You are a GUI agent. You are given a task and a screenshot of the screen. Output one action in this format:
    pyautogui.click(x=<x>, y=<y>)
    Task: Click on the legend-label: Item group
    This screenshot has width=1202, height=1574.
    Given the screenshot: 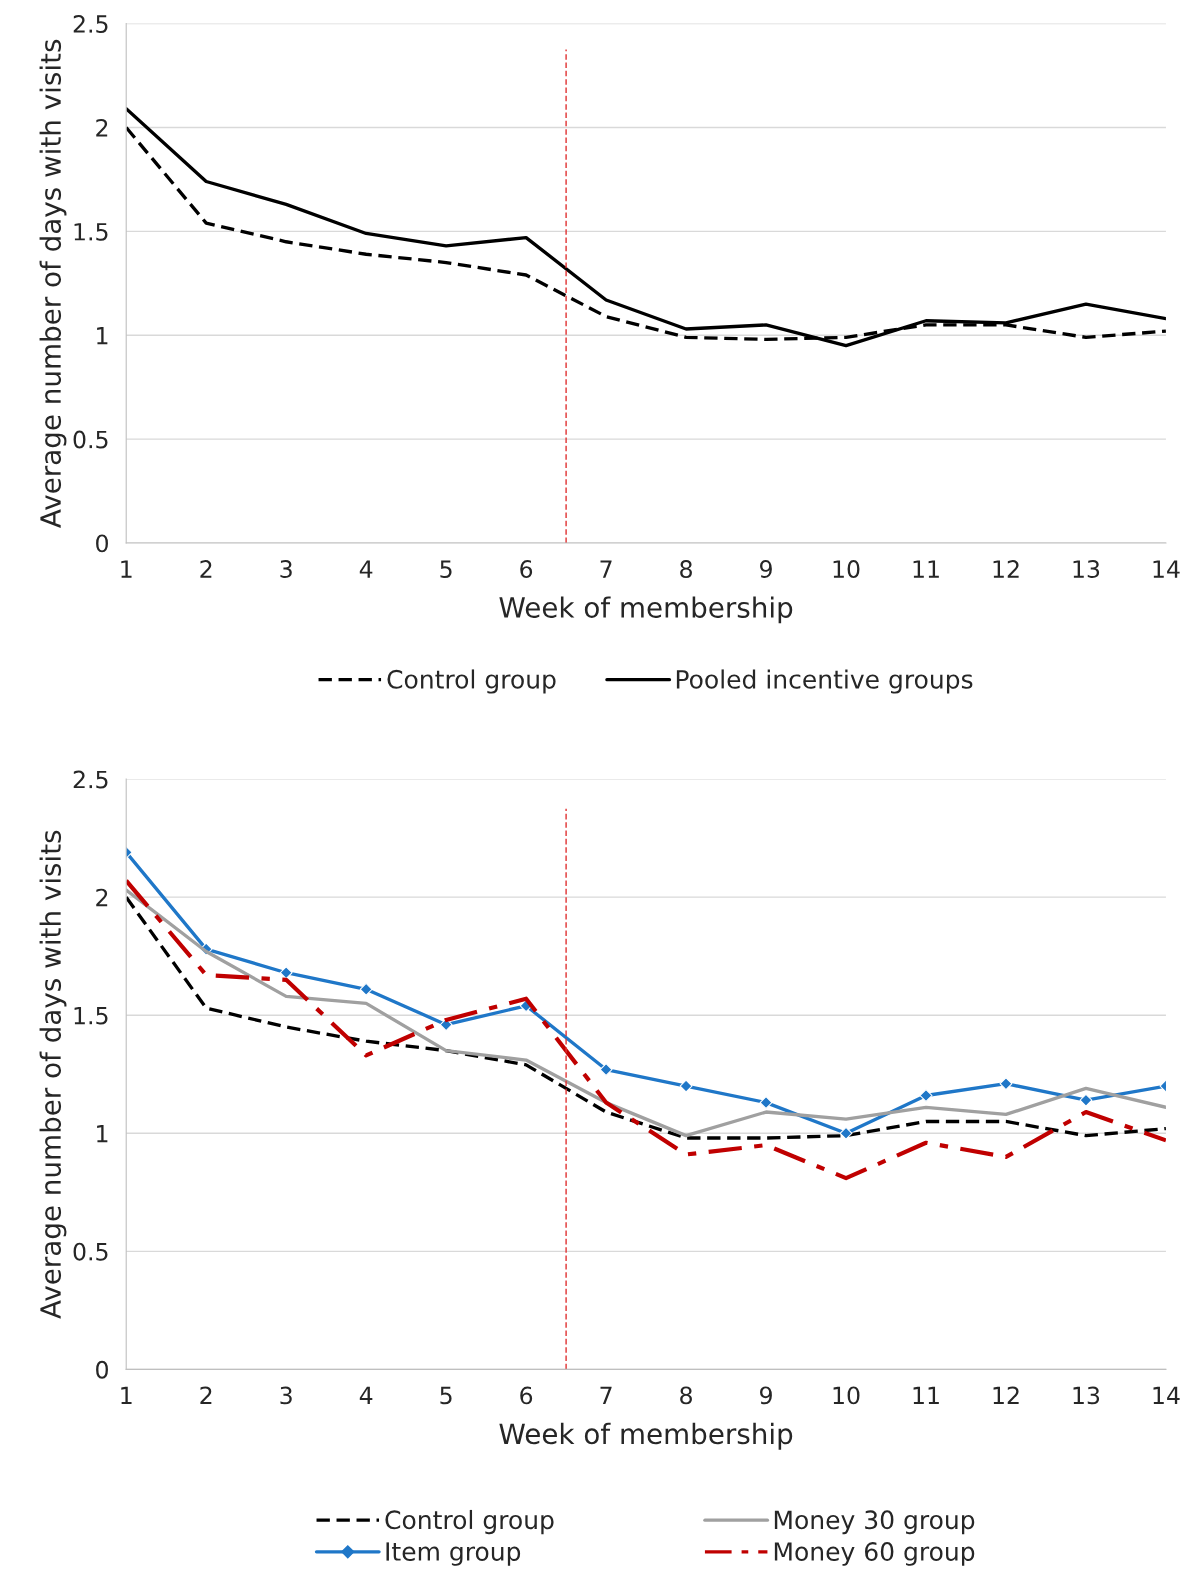 What is the action you would take?
    pyautogui.click(x=453, y=1554)
    